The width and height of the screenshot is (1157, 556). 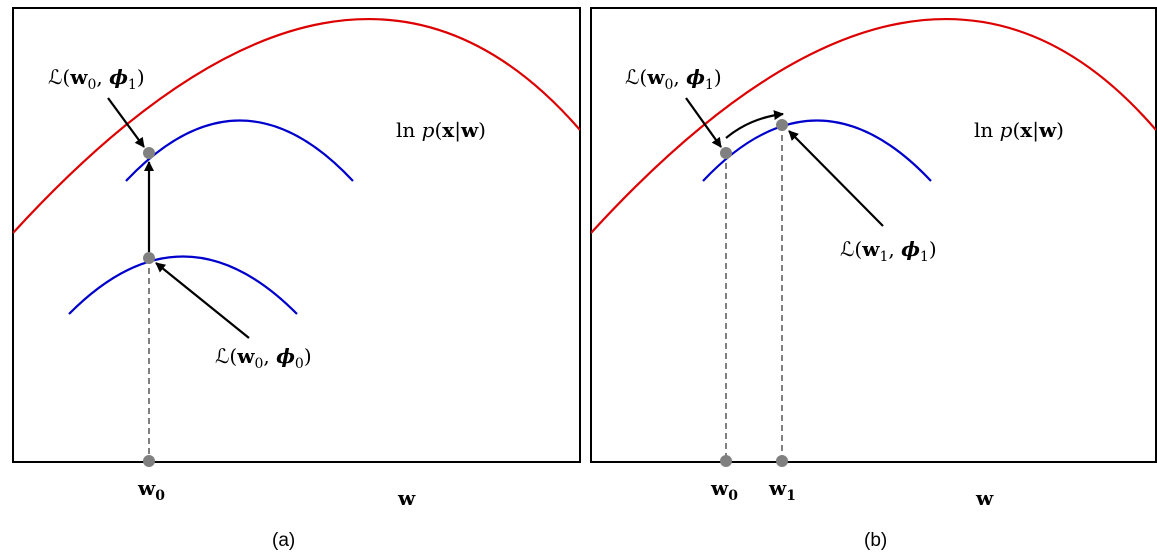 I want to click on lower-bound-curve, so click(x=817, y=150).